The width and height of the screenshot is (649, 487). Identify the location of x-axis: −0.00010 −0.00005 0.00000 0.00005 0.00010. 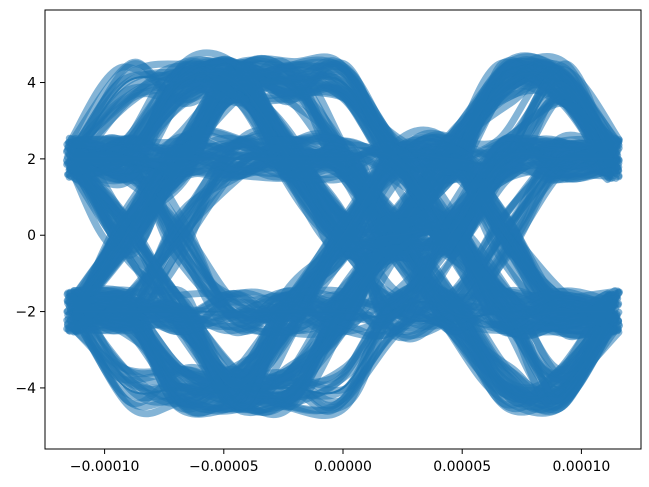
(340, 462).